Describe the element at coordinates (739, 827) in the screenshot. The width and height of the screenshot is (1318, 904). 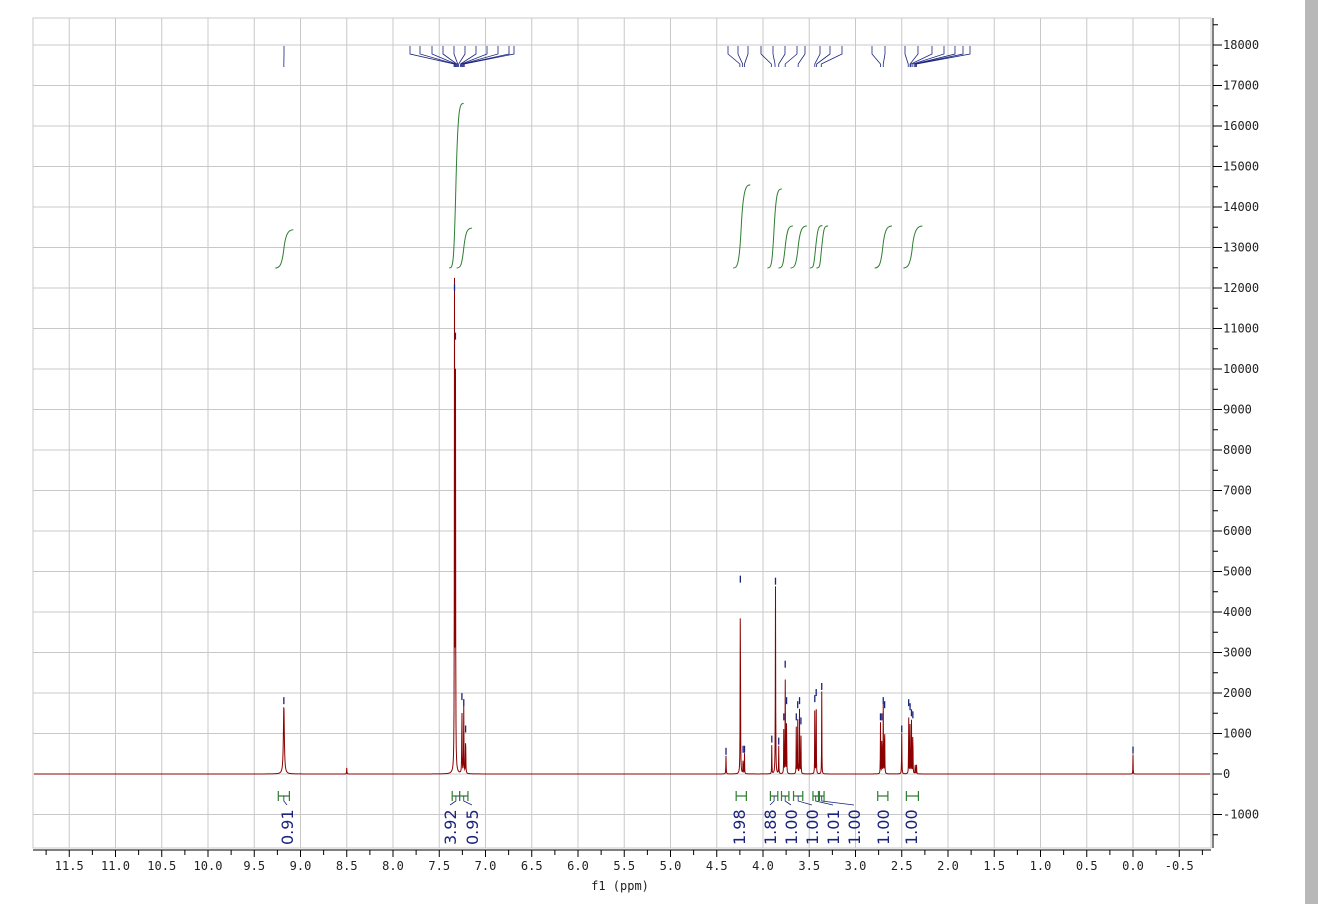
I see `integral-value: 1.98` at that location.